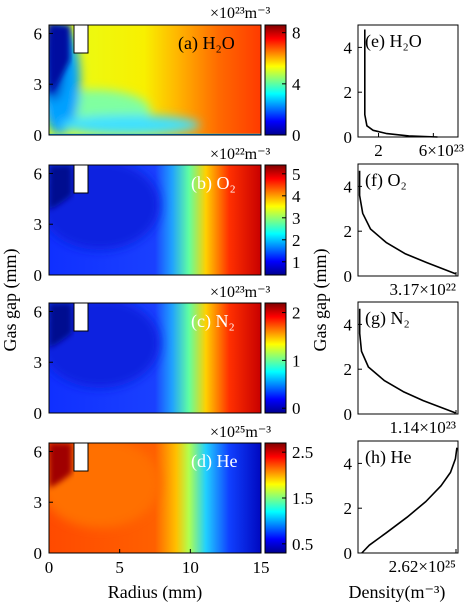 Image resolution: width=474 pixels, height=606 pixels. What do you see at coordinates (206, 43) in the screenshot?
I see `label-a: (a) H₂O` at bounding box center [206, 43].